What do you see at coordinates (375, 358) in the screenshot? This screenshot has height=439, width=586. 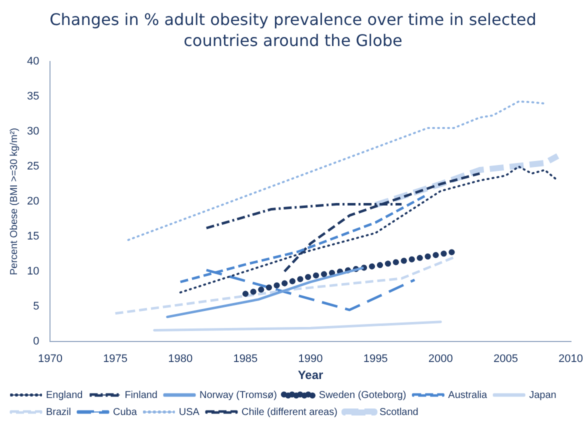 I see `x-tick-label: 1995` at bounding box center [375, 358].